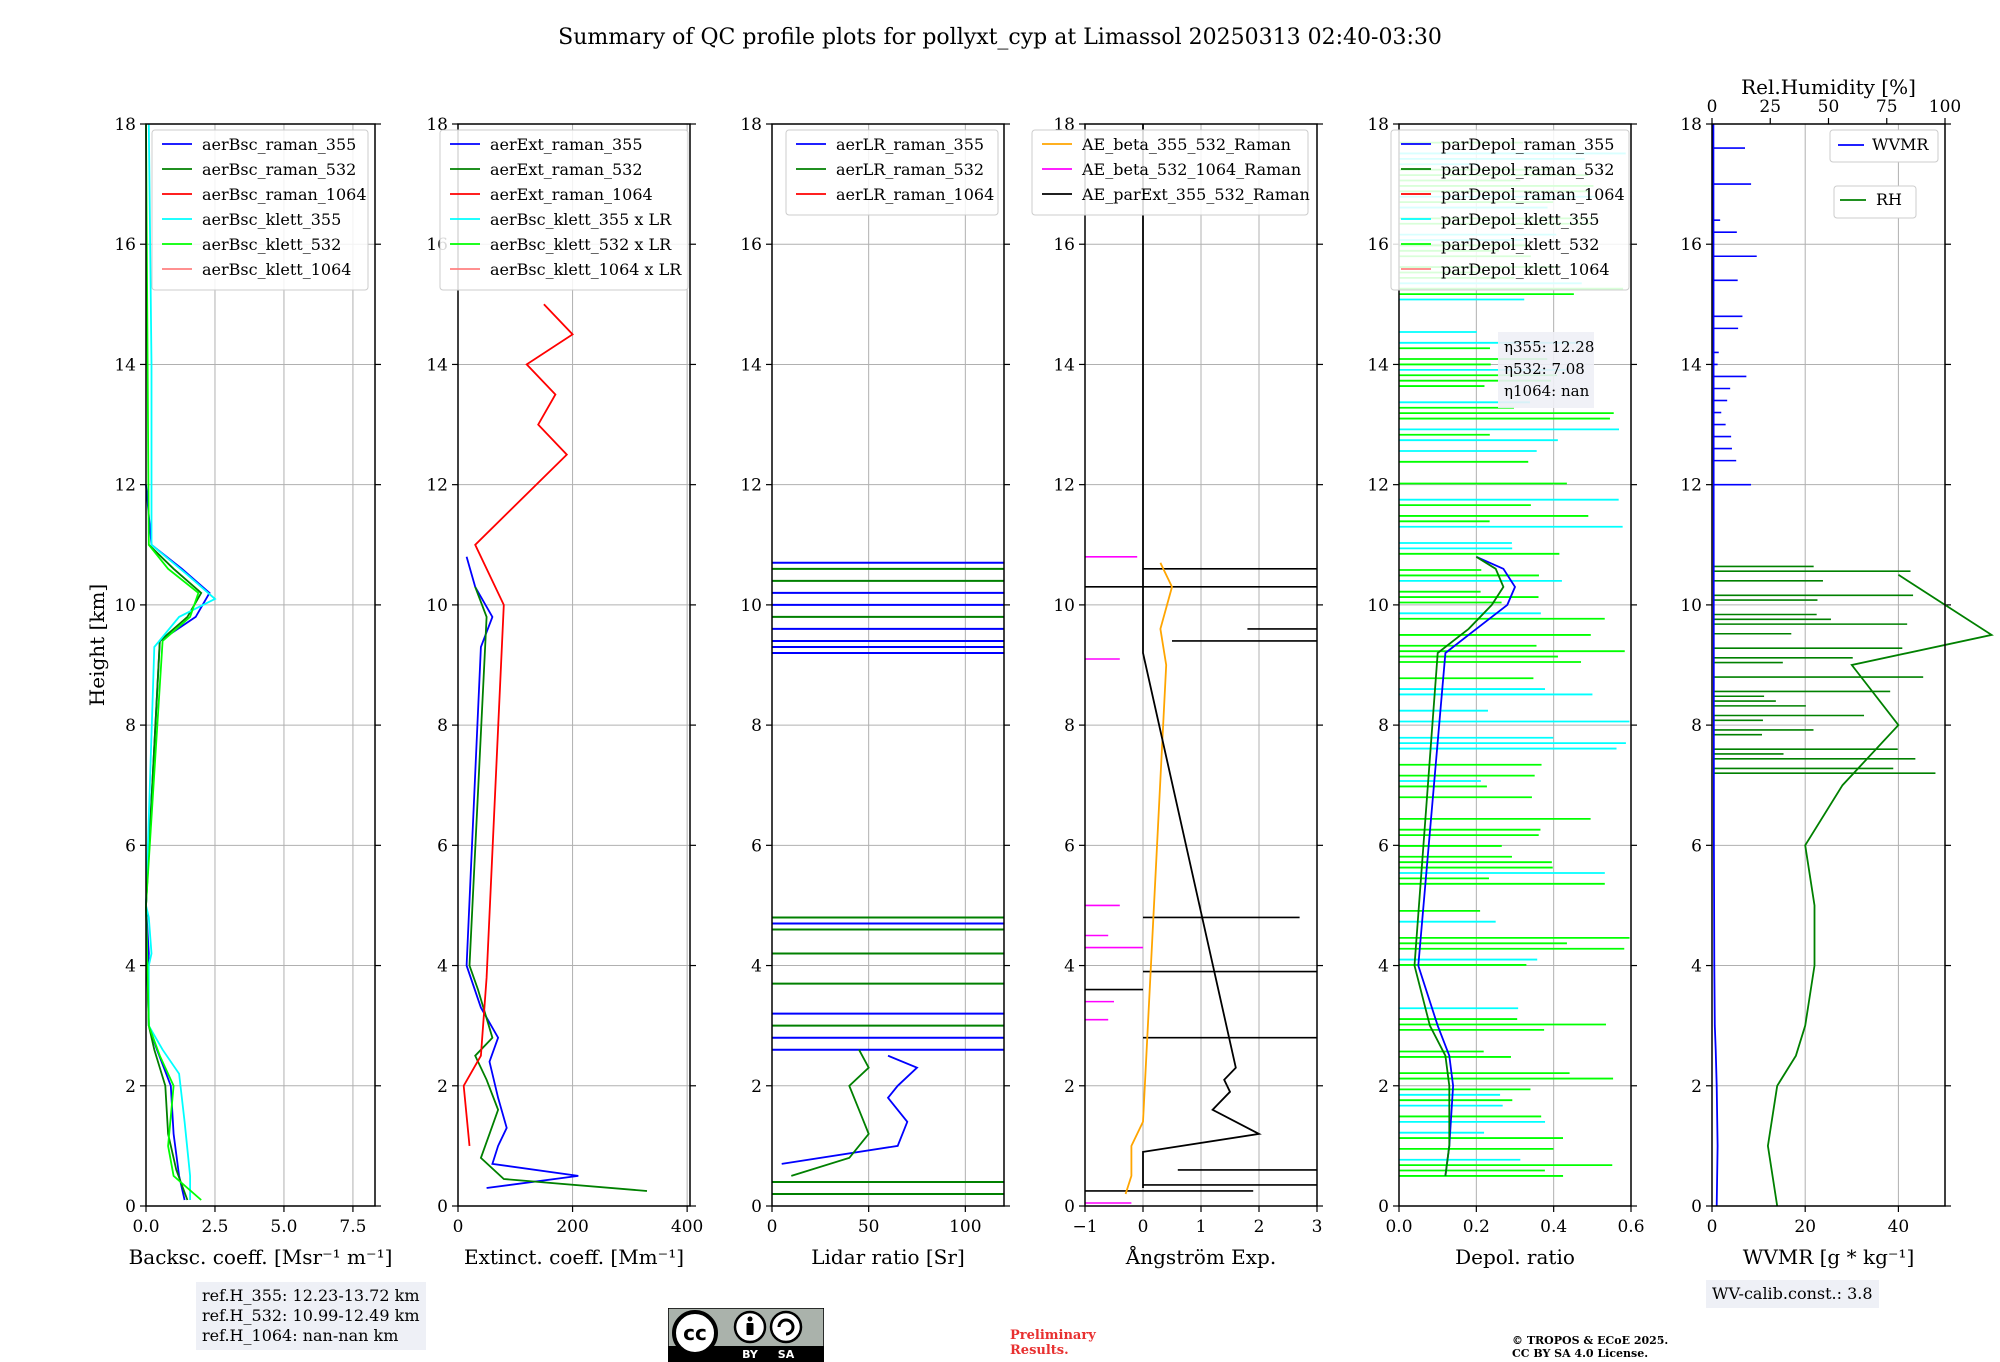  What do you see at coordinates (1515, 1257) in the screenshot?
I see `x-axis-label: Depol. ratio` at bounding box center [1515, 1257].